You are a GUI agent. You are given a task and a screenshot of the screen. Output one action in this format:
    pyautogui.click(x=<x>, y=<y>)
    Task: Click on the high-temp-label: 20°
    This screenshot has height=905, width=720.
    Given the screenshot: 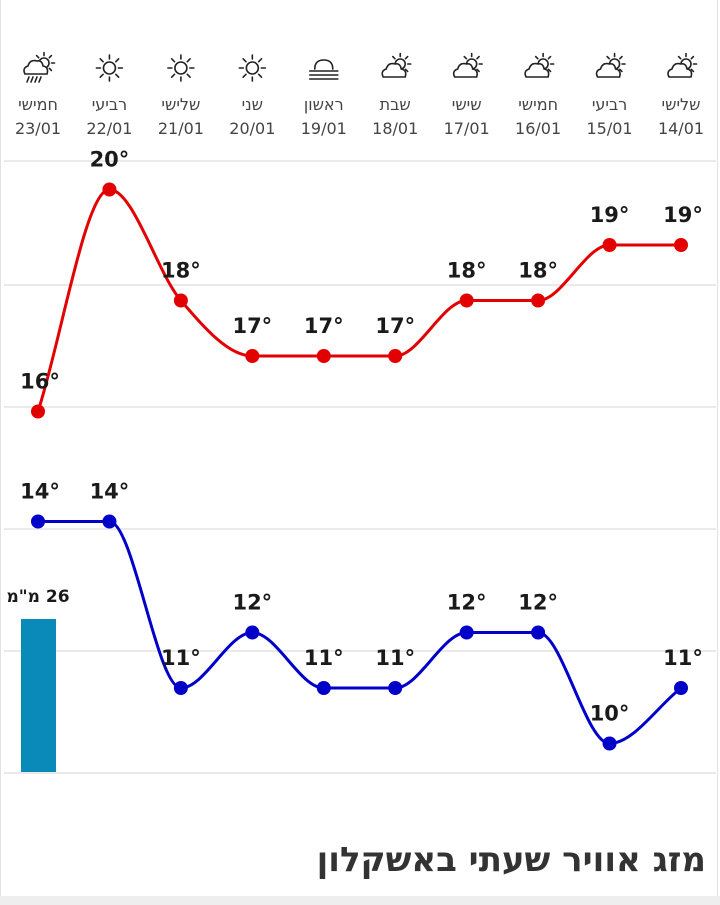 What is the action you would take?
    pyautogui.click(x=110, y=160)
    